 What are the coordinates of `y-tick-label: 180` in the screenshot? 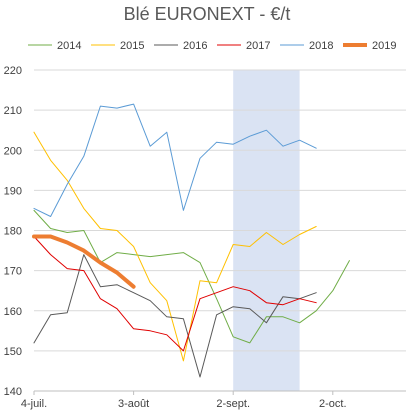 It's located at (13, 232).